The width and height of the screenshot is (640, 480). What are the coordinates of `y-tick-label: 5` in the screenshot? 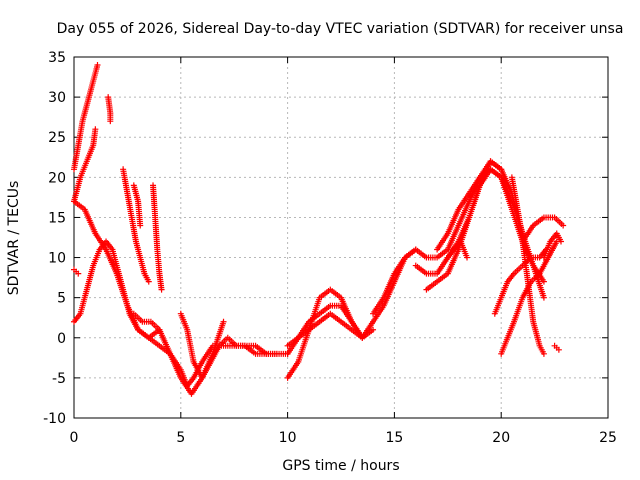 It's located at (61, 299).